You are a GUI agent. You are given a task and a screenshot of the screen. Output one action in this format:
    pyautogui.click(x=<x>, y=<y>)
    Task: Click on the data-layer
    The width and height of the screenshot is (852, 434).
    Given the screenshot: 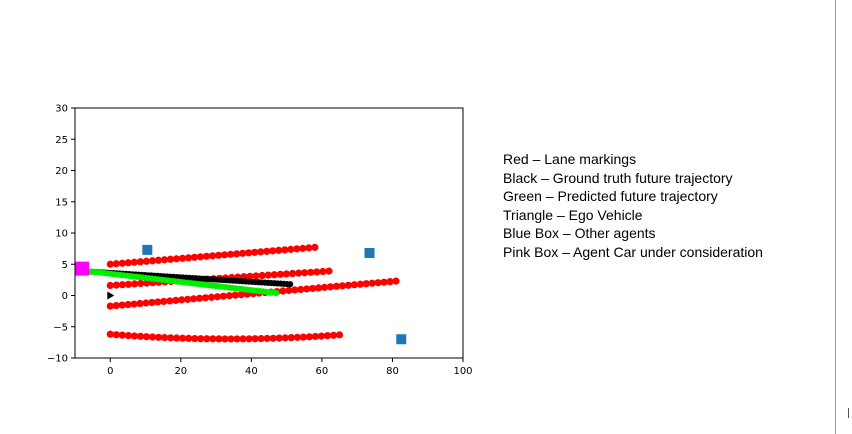 What is the action you would take?
    pyautogui.click(x=241, y=294)
    